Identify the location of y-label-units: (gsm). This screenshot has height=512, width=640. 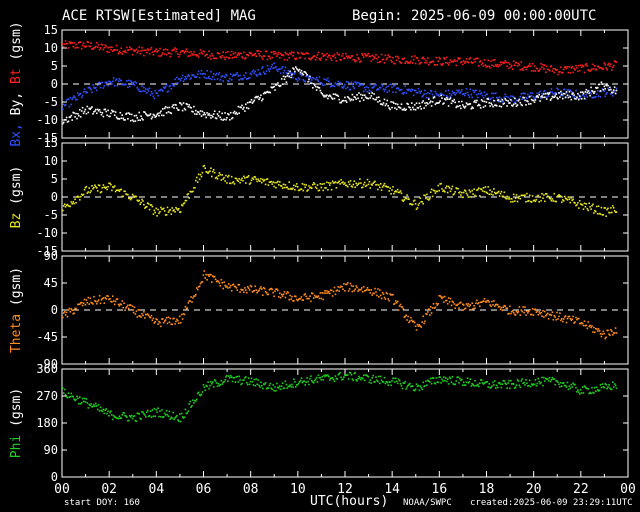
(16, 44).